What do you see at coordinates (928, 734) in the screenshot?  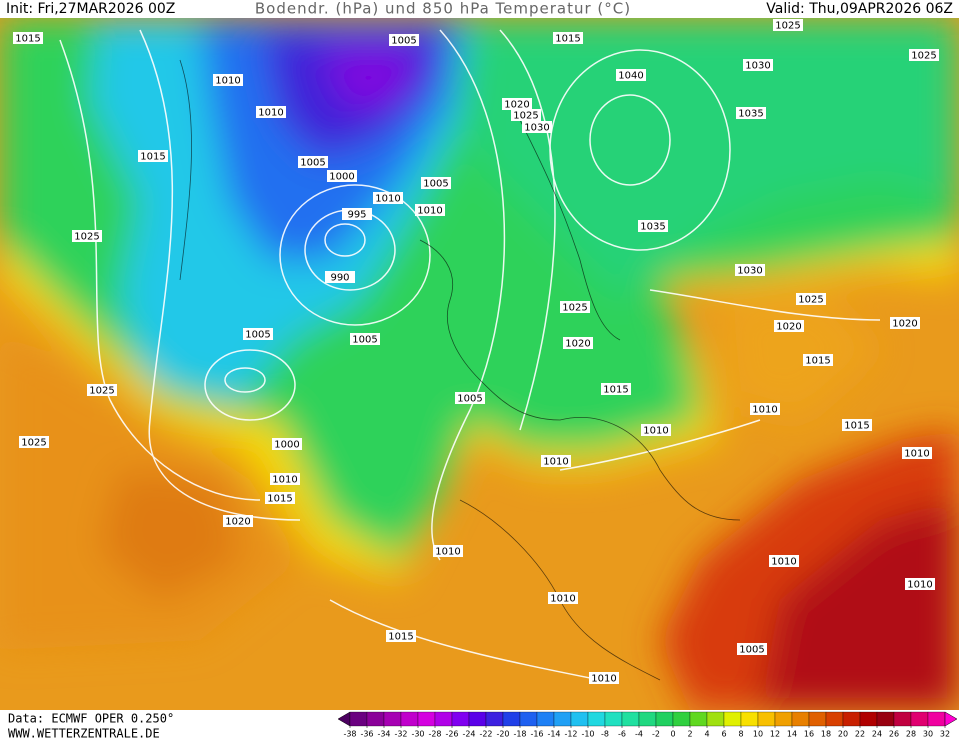 I see `colorbar-tick-label: 30` at bounding box center [928, 734].